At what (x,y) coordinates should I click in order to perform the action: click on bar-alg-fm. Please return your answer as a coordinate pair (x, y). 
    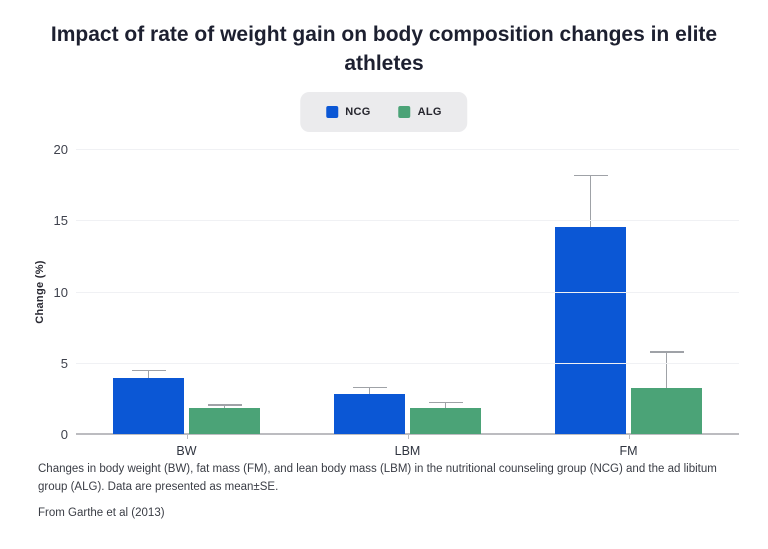
    Looking at the image, I should click on (666, 392).